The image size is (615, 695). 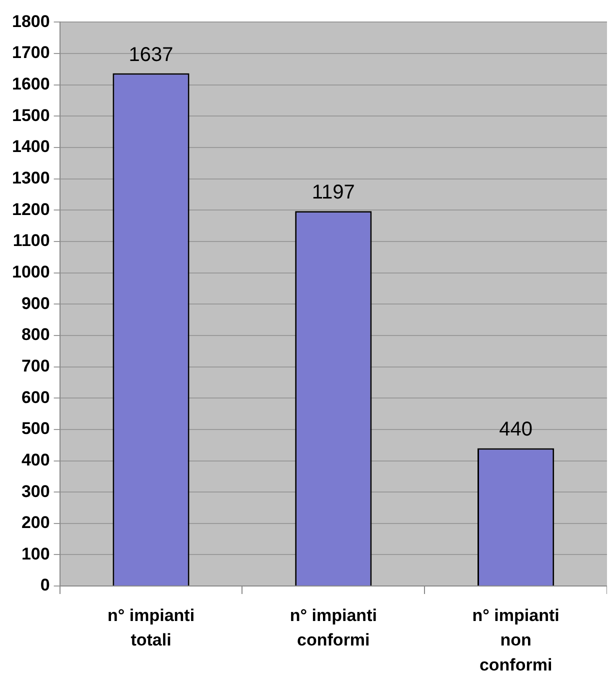 I want to click on y-tick-label: 1000, so click(x=31, y=272).